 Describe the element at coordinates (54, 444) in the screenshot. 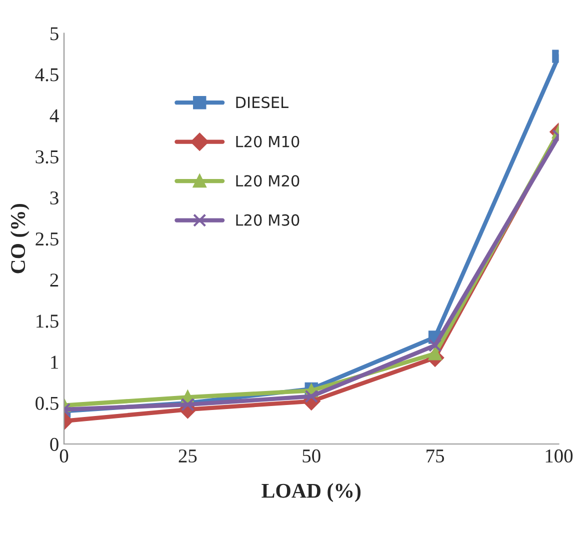

I see `y-tick-label: 0` at that location.